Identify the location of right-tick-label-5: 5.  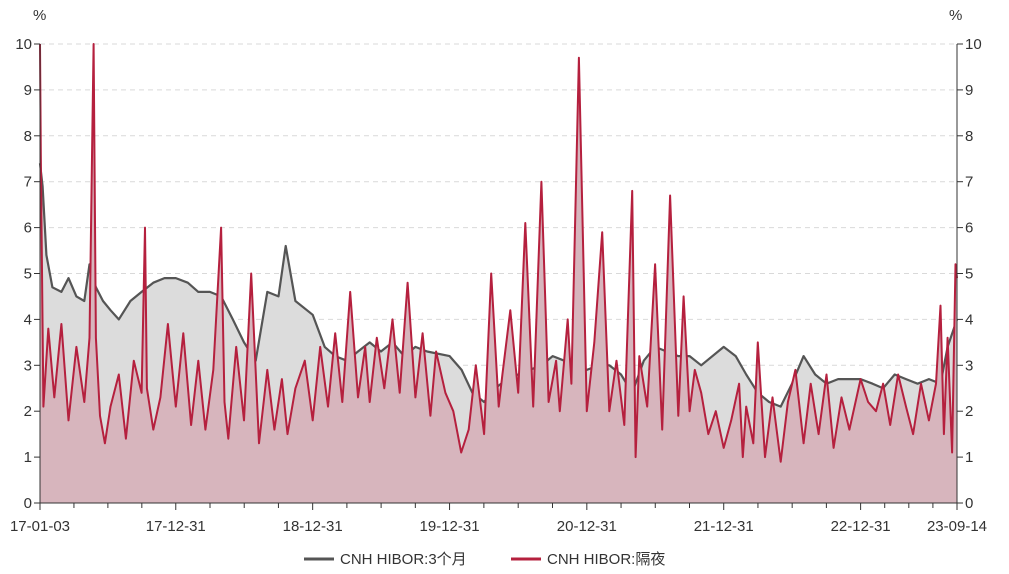
(969, 274).